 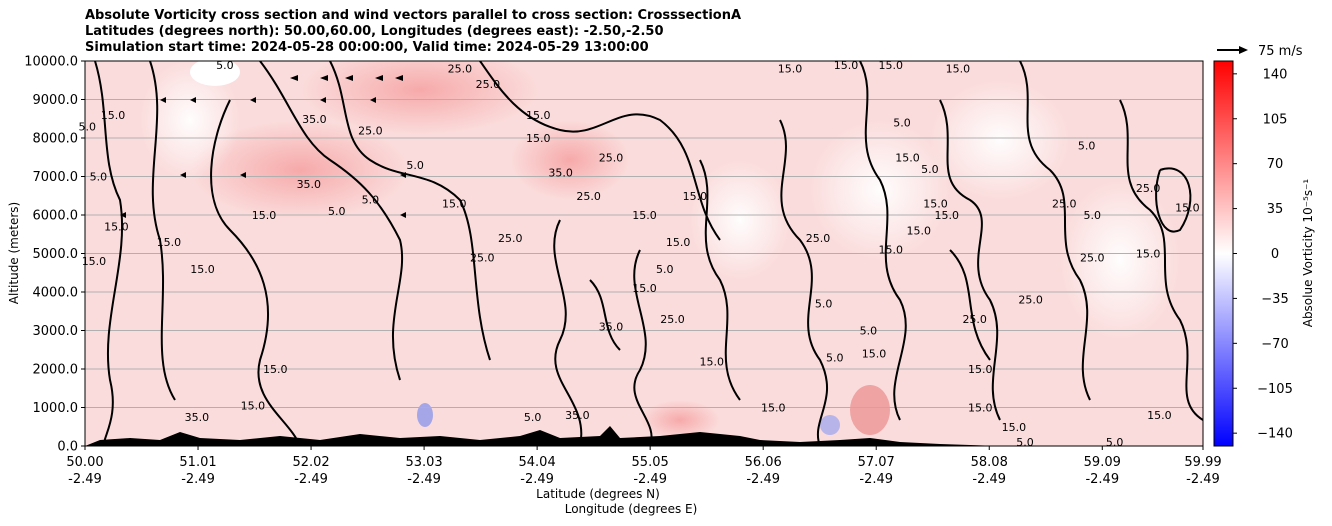 I want to click on x-tick-label-latitude: 55.05, so click(x=650, y=462).